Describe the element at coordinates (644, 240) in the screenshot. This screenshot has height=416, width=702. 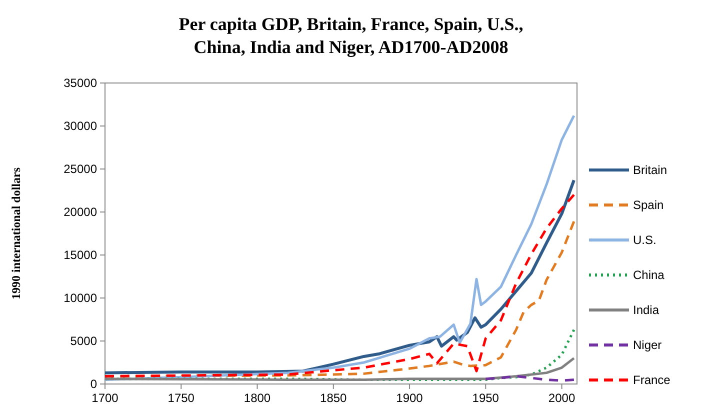
I see `legend-label: U.S.` at that location.